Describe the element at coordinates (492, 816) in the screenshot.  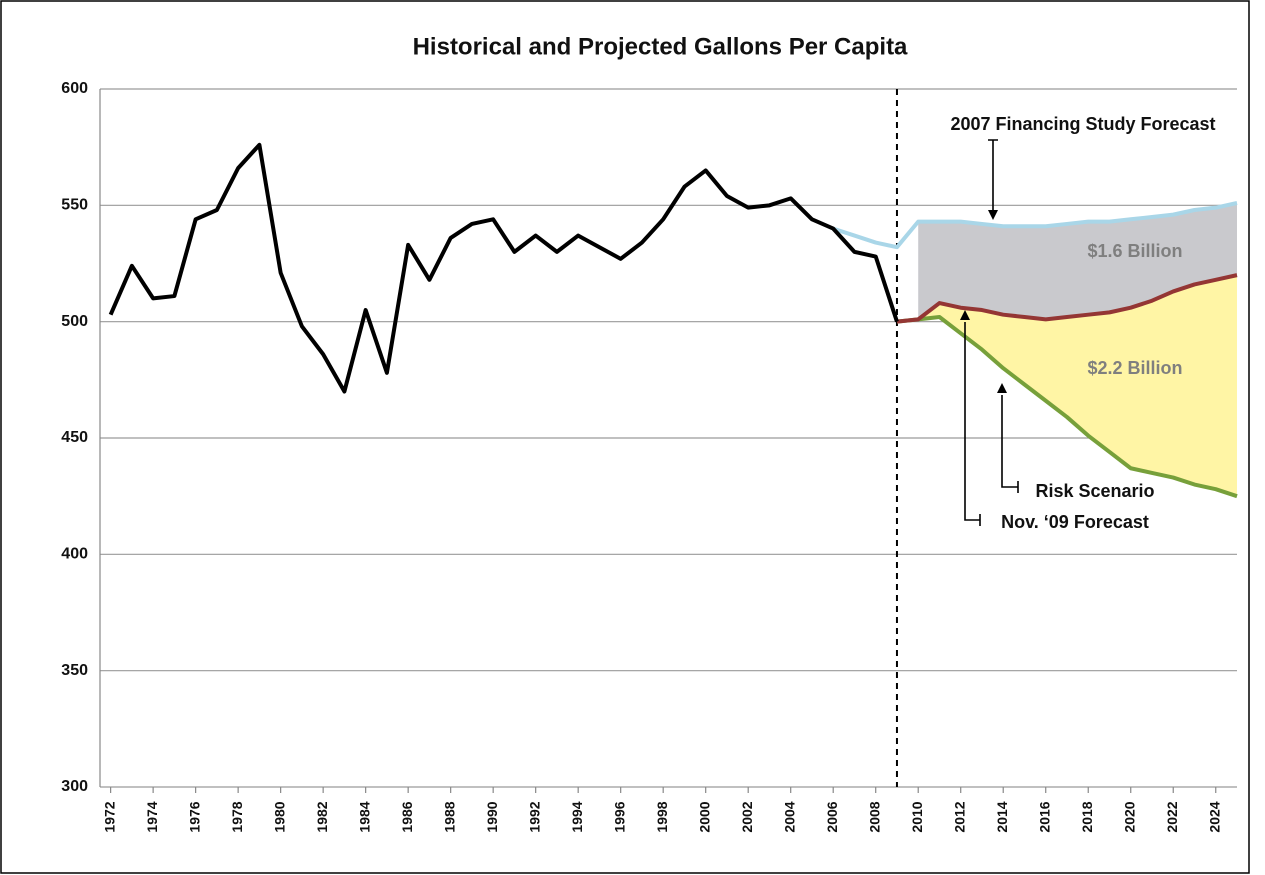
I see `x-tick-label: 1990` at that location.